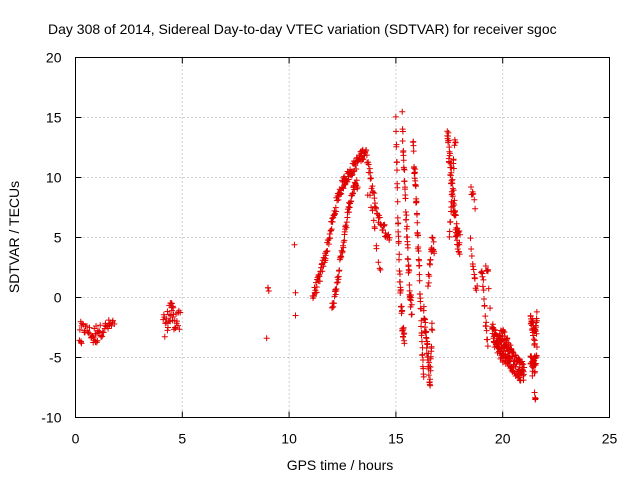 The image size is (640, 480). What do you see at coordinates (58, 298) in the screenshot?
I see `y-tick-label: 0` at bounding box center [58, 298].